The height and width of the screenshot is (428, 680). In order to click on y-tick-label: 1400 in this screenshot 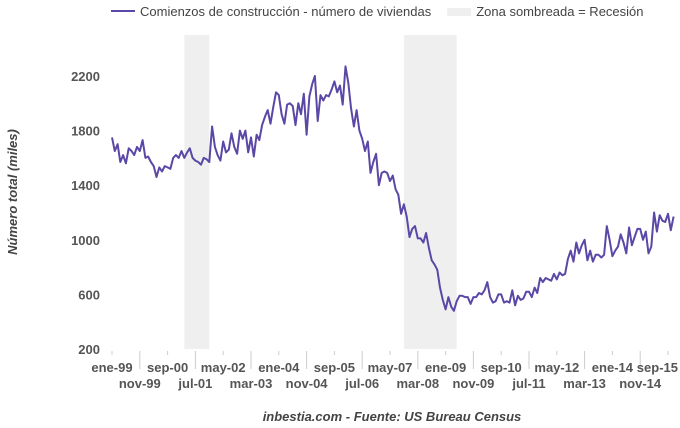, I will do `click(85, 185)`.